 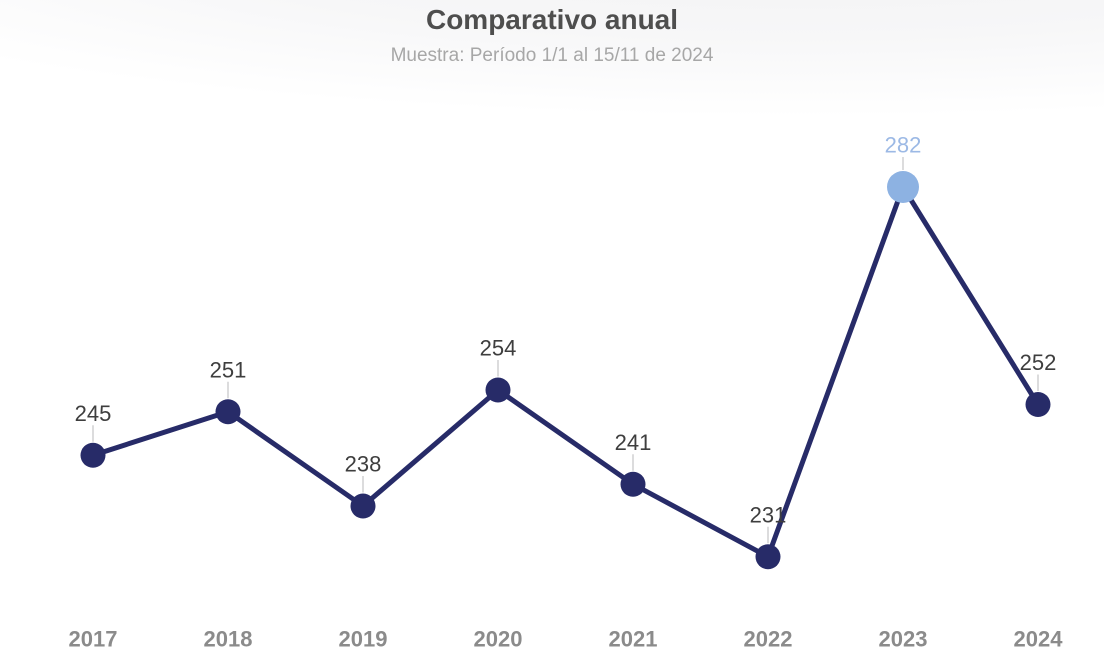 I want to click on data-point-label: 282, so click(x=903, y=145).